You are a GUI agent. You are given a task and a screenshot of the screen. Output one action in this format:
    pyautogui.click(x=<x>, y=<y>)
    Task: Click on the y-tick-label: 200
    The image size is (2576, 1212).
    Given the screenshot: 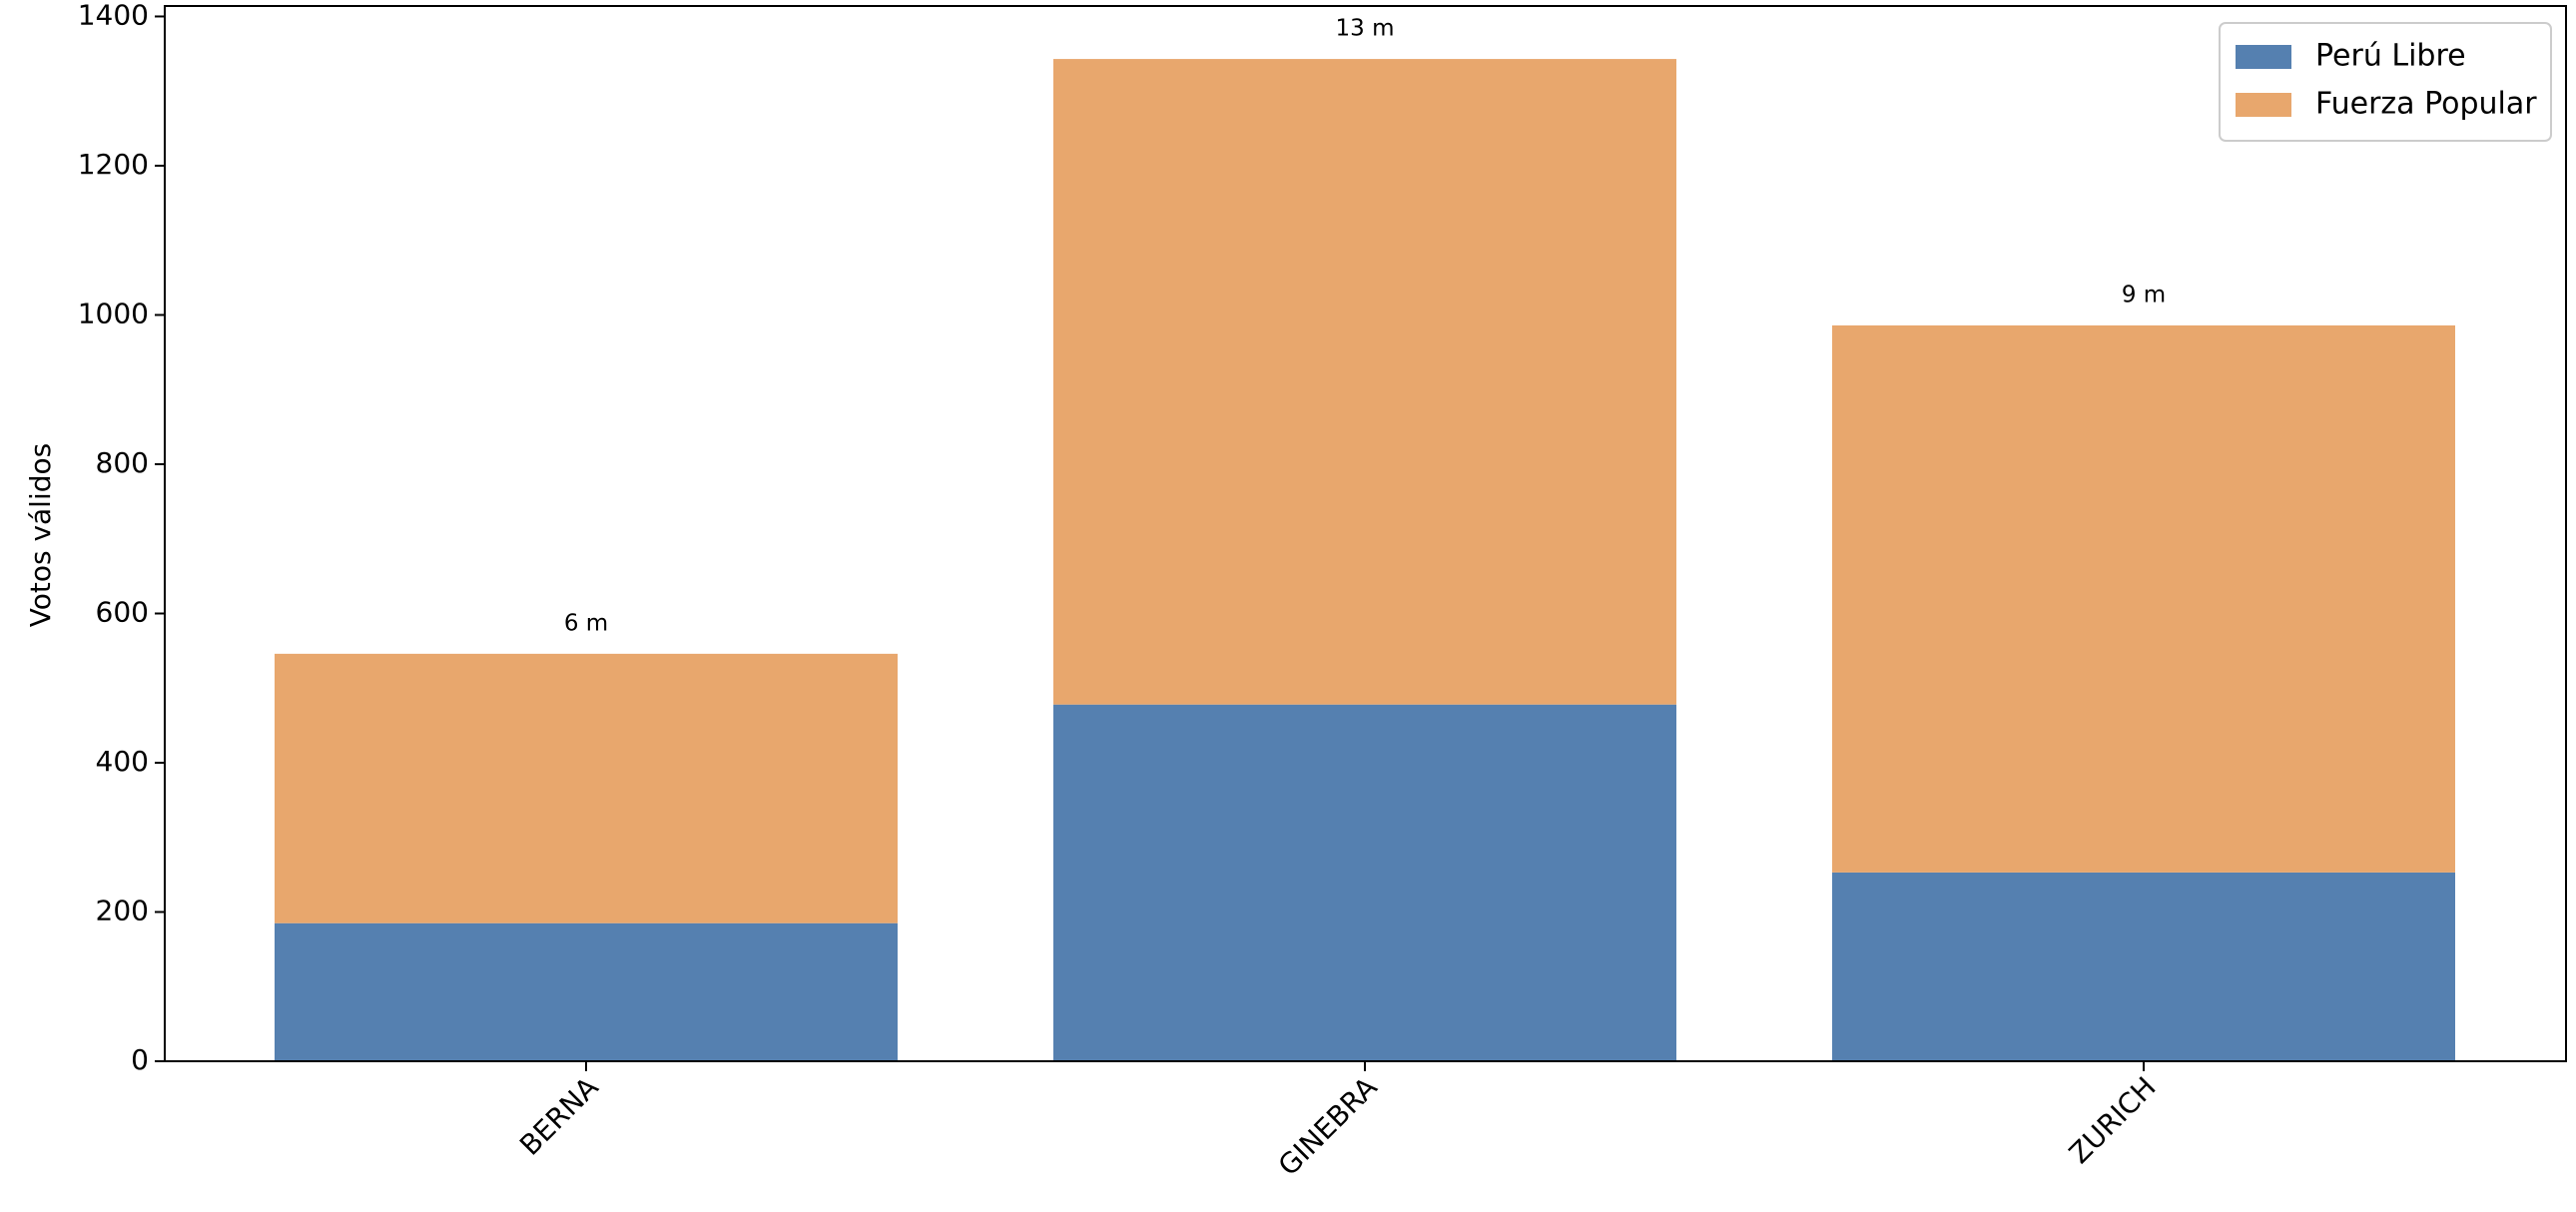 What is the action you would take?
    pyautogui.click(x=122, y=910)
    